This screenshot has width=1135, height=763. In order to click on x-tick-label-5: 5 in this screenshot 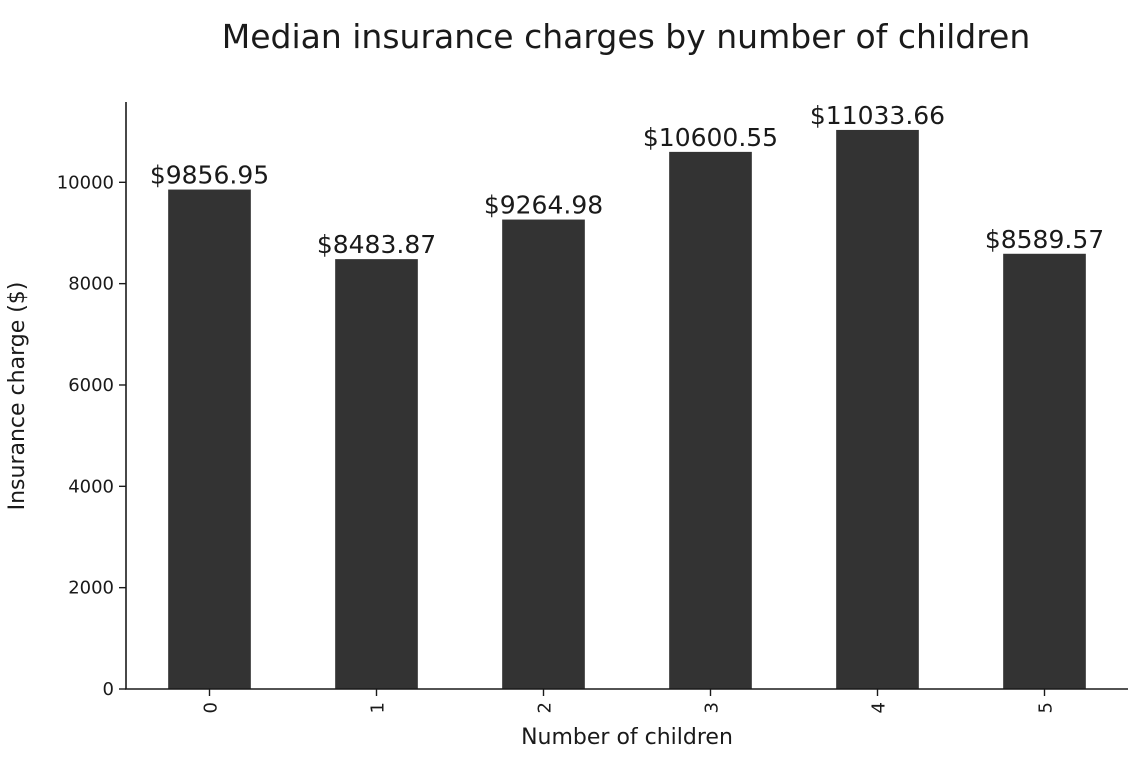, I will do `click(1046, 707)`.